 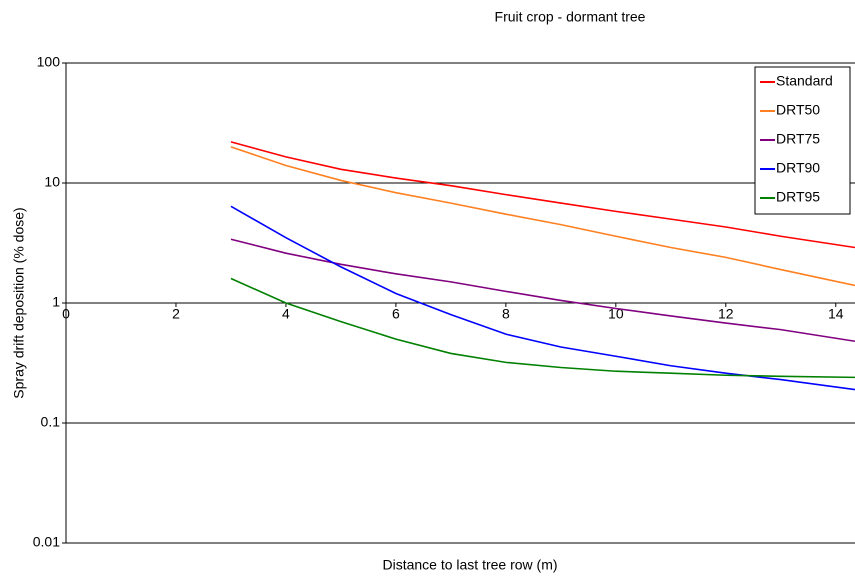 What do you see at coordinates (570, 17) in the screenshot?
I see `chart-title: Fruit crop - dormant tree` at bounding box center [570, 17].